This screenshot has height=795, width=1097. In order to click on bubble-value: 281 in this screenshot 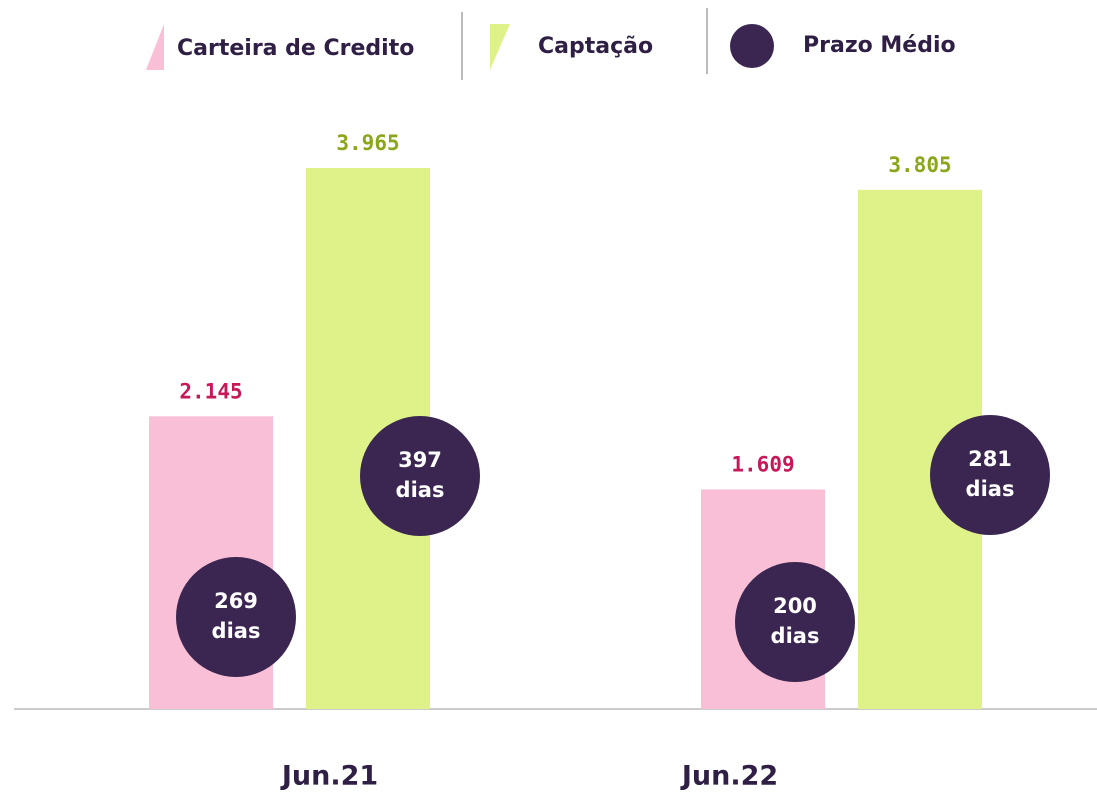, I will do `click(990, 459)`.